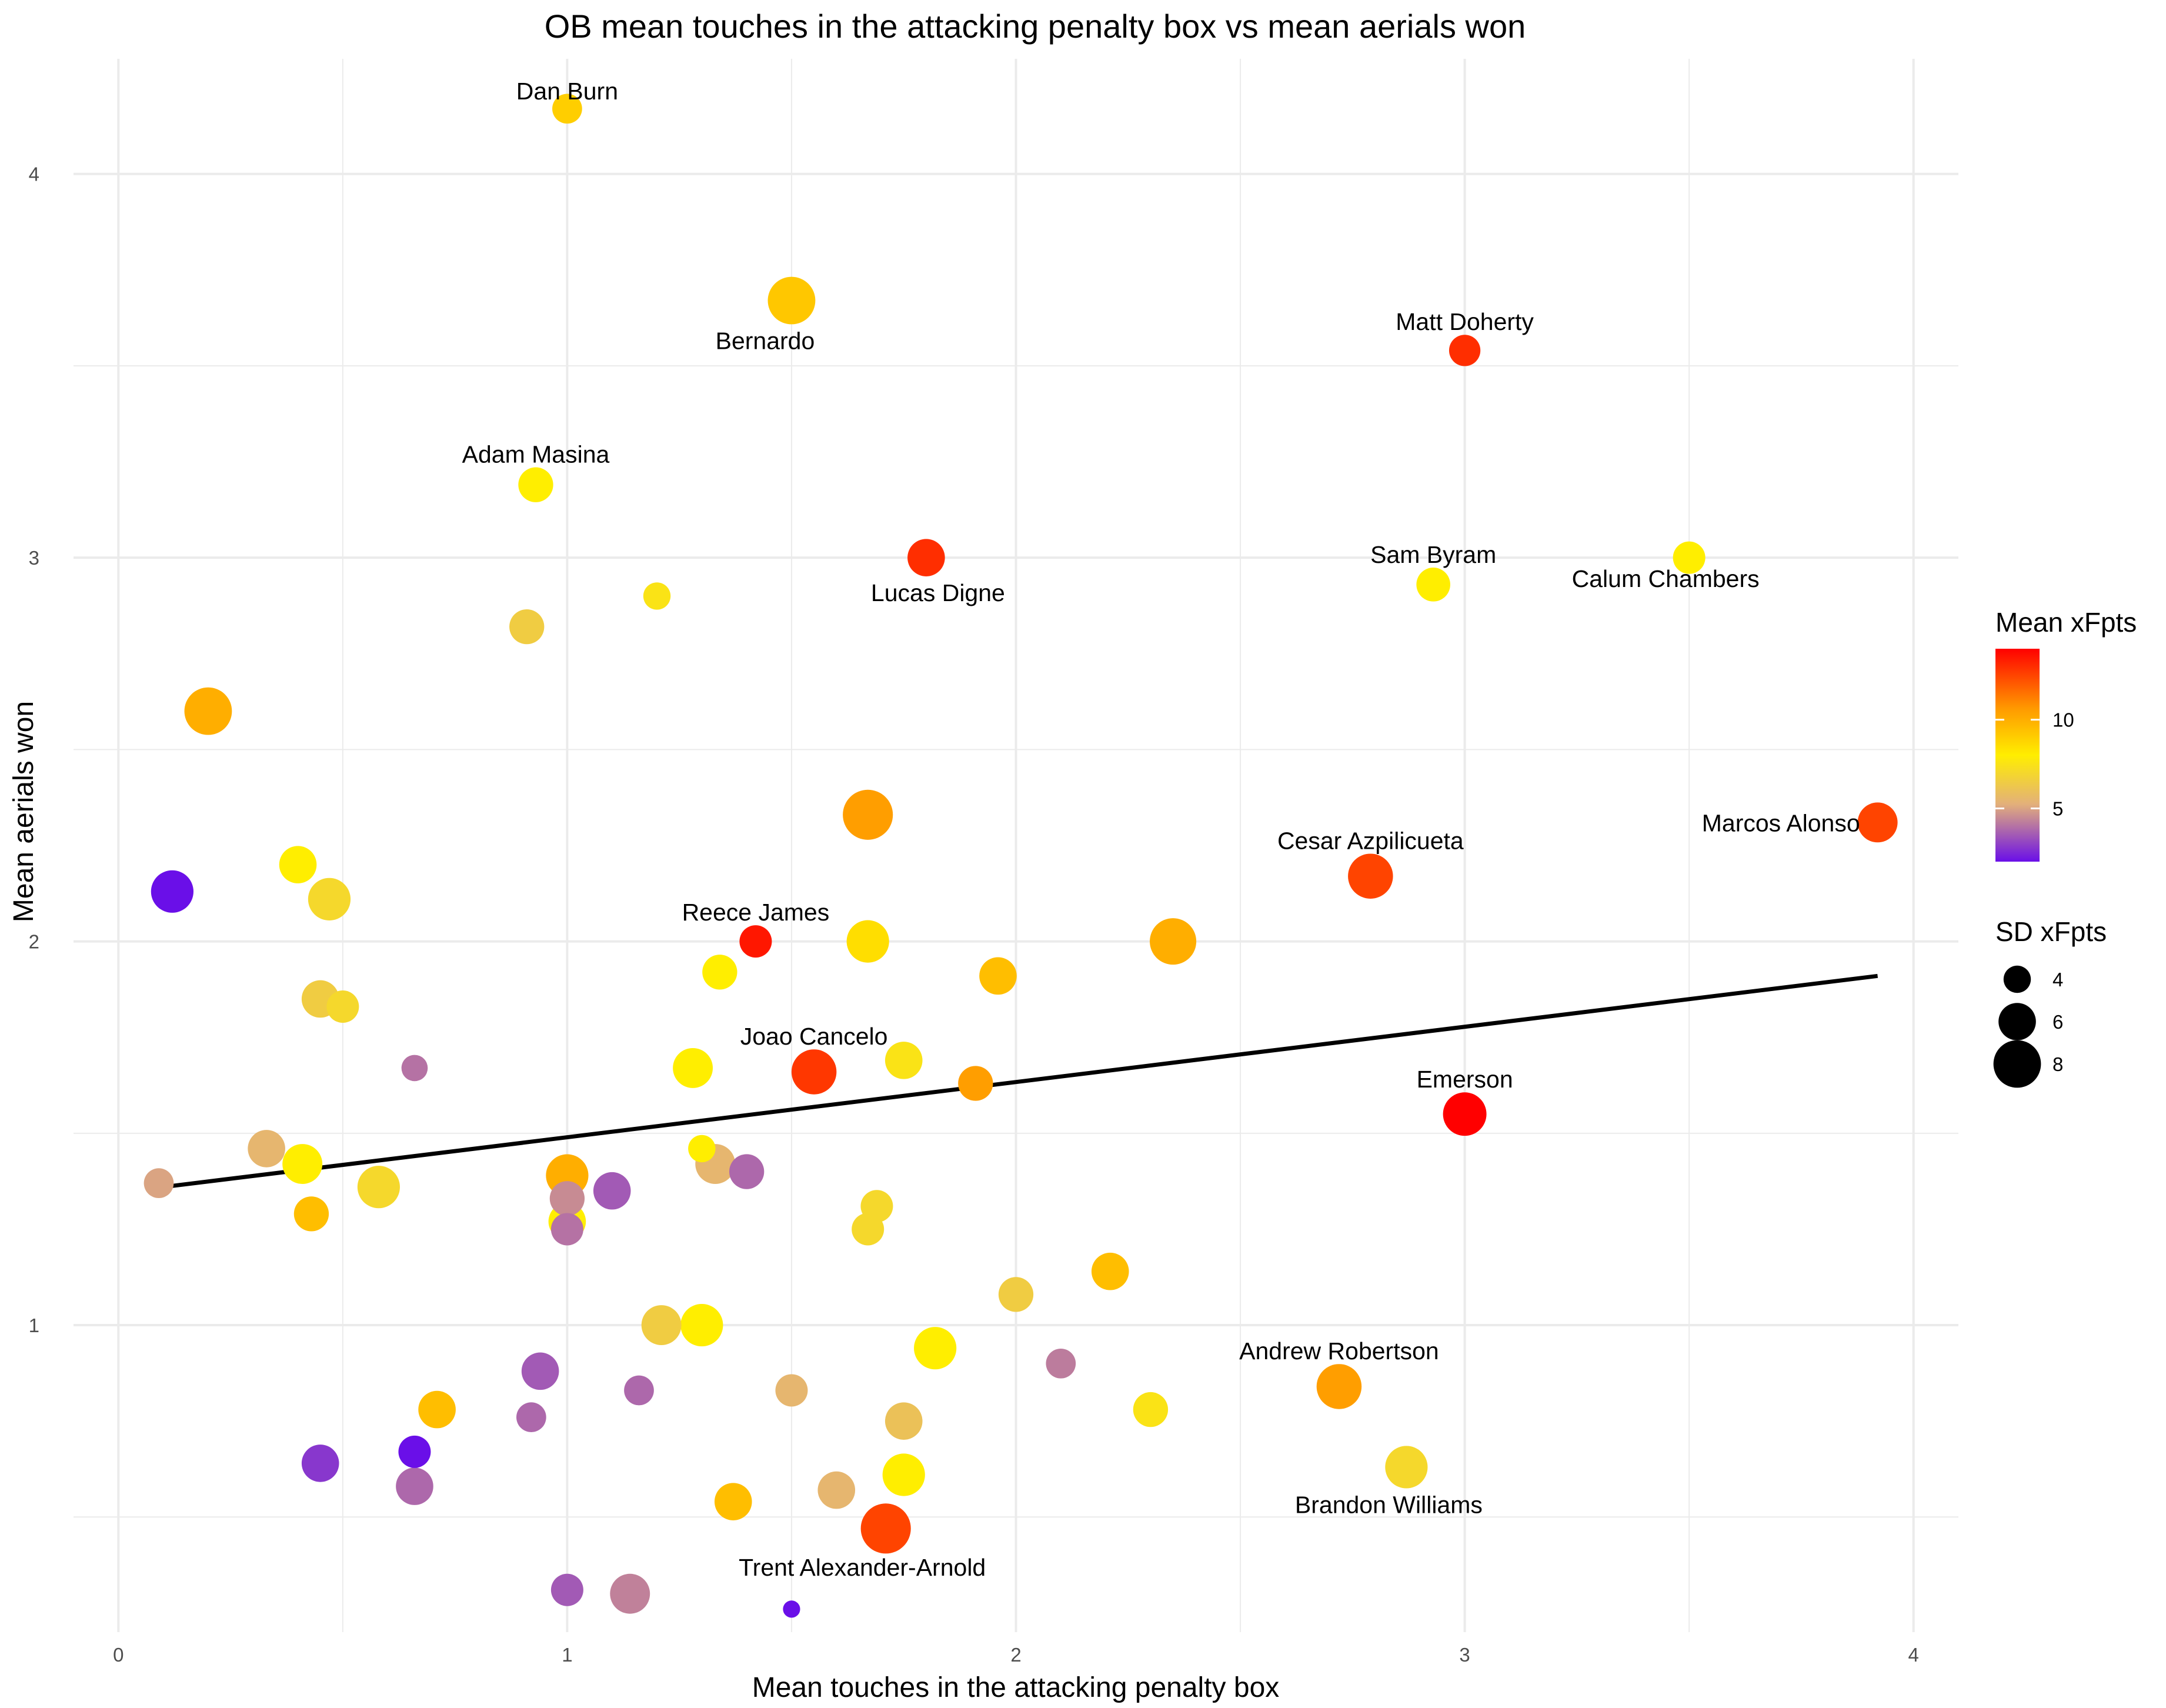 The width and height of the screenshot is (2166, 1708). What do you see at coordinates (2057, 979) in the screenshot?
I see `size-legend-label: 4` at bounding box center [2057, 979].